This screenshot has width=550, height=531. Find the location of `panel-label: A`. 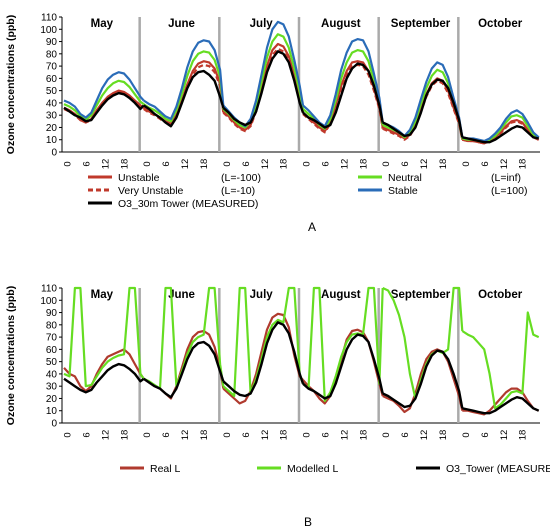

panel-label: A is located at coordinates (312, 227).